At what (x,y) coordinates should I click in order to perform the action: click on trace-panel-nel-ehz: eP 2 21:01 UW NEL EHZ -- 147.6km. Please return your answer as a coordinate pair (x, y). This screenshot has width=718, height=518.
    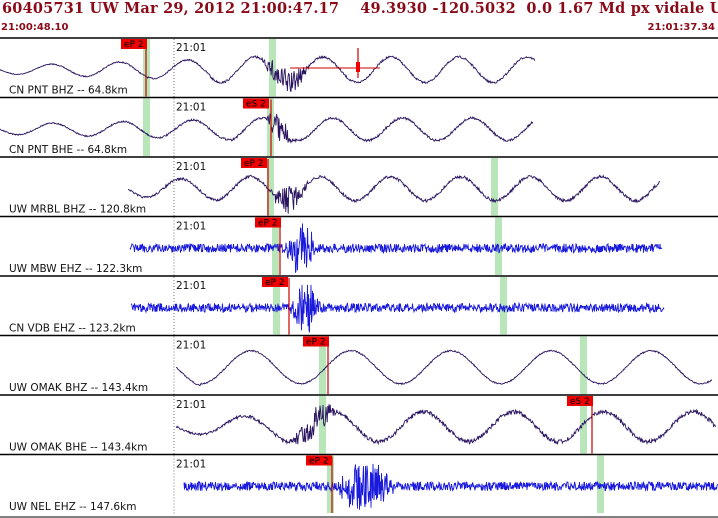
    Looking at the image, I should click on (359, 484).